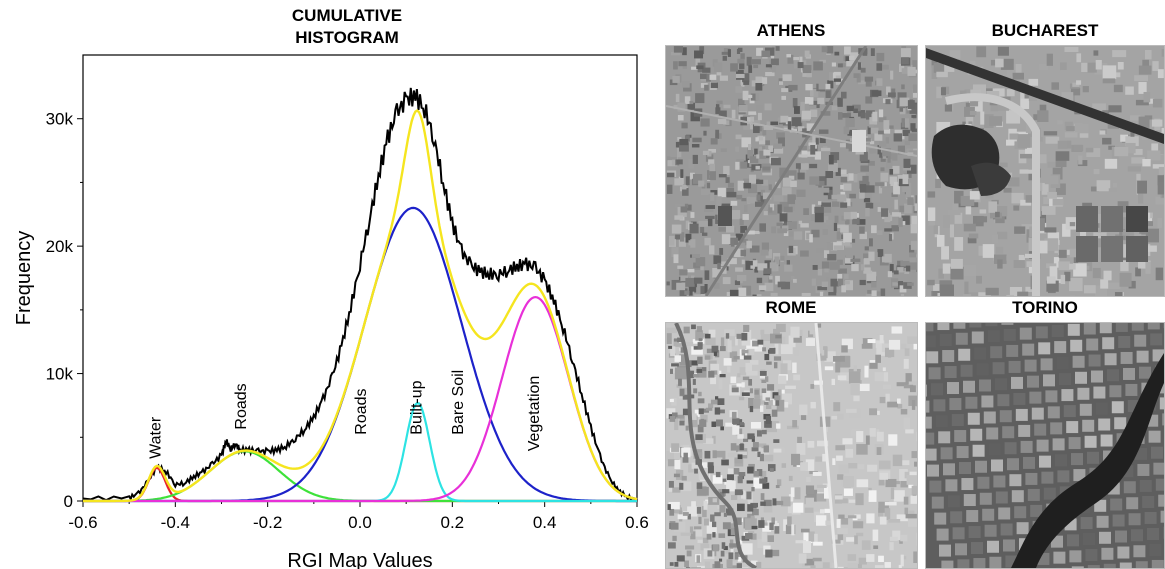  Describe the element at coordinates (68, 501) in the screenshot. I see `y-tick-label: 0` at that location.